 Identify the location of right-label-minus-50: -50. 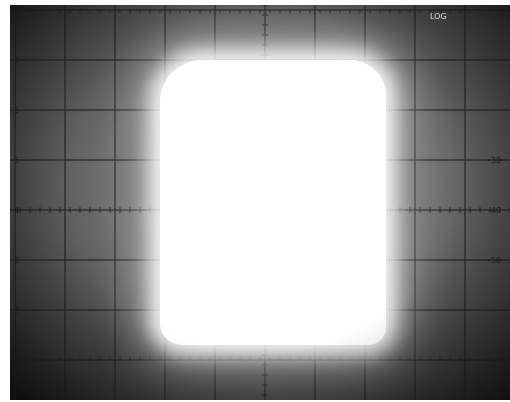
(495, 260).